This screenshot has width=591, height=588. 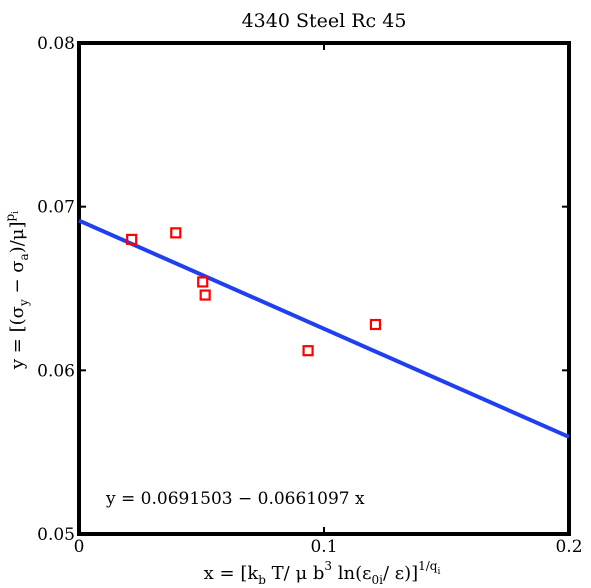 I want to click on x-tick-label: 0, so click(x=79, y=547).